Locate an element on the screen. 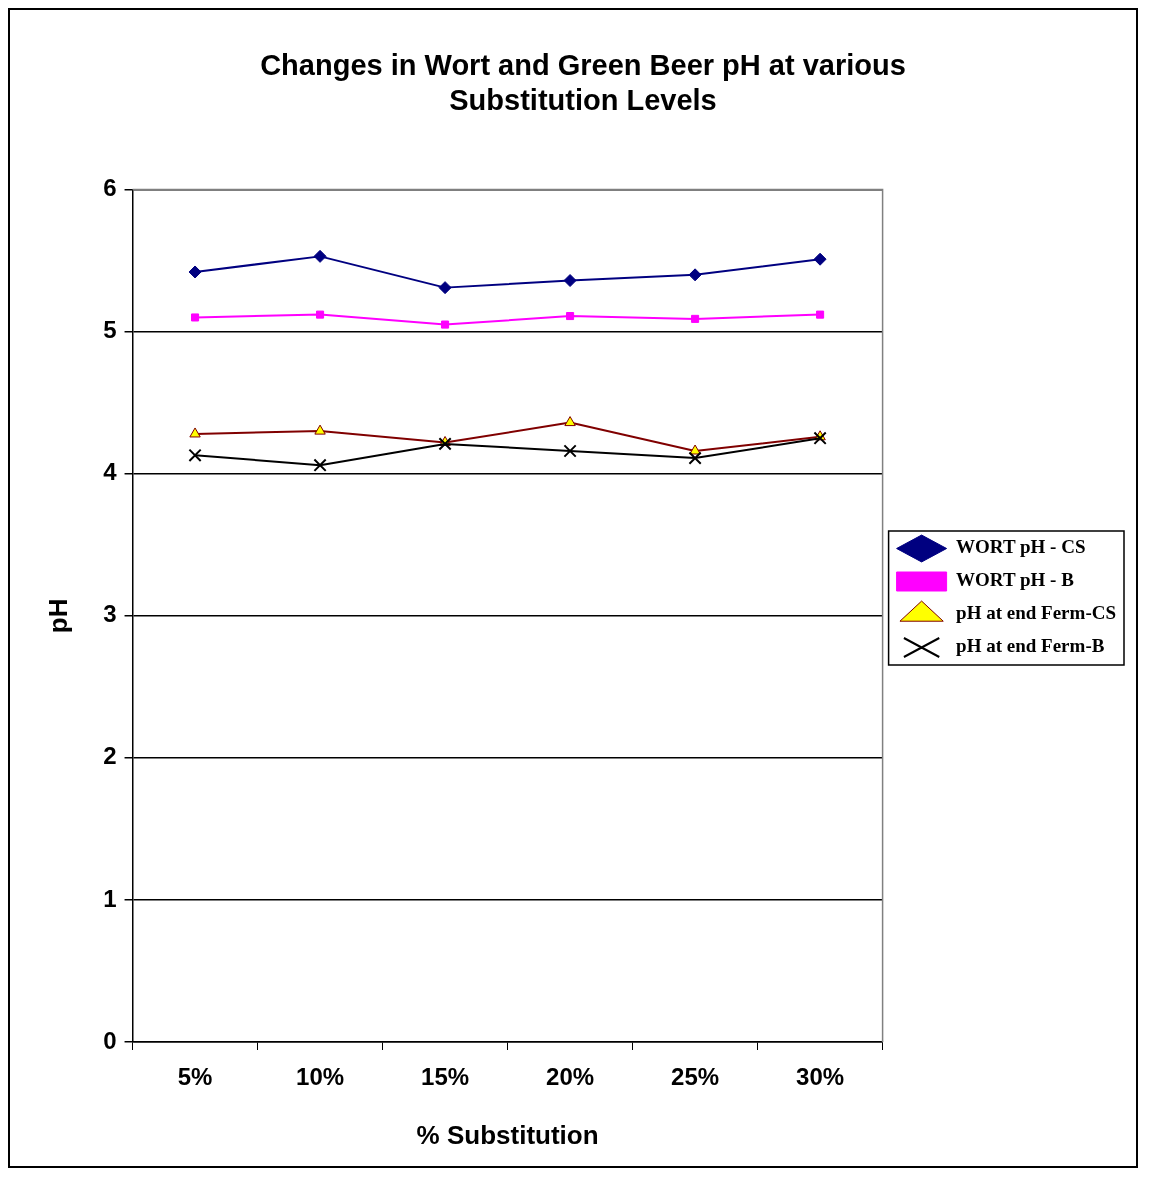 Image resolution: width=1149 pixels, height=1180 pixels. x-tick-label: 25% is located at coordinates (695, 1077).